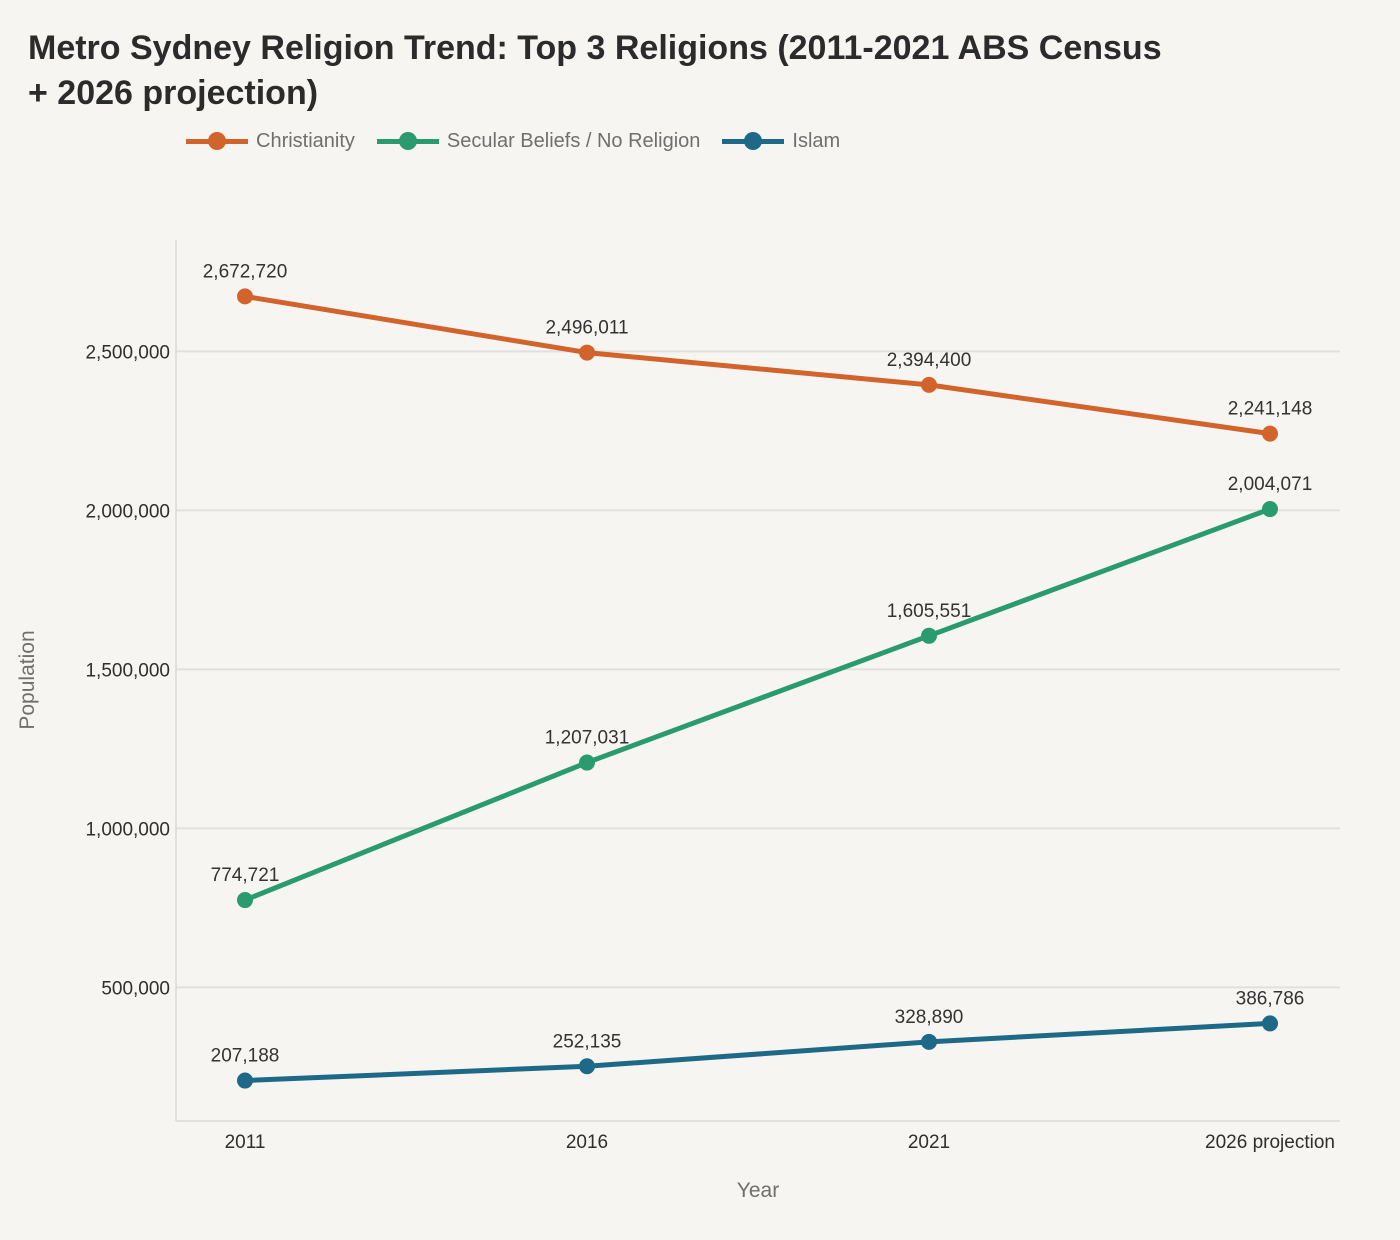 This screenshot has height=1240, width=1400. I want to click on legend-item-islam: Islam, so click(781, 141).